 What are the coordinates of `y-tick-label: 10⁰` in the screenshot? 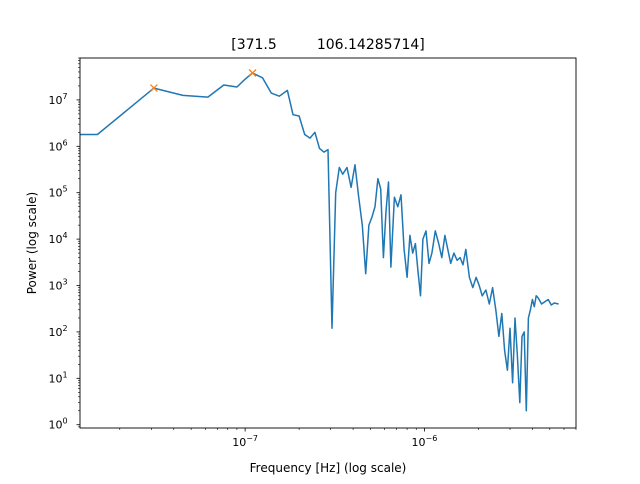 It's located at (57, 424).